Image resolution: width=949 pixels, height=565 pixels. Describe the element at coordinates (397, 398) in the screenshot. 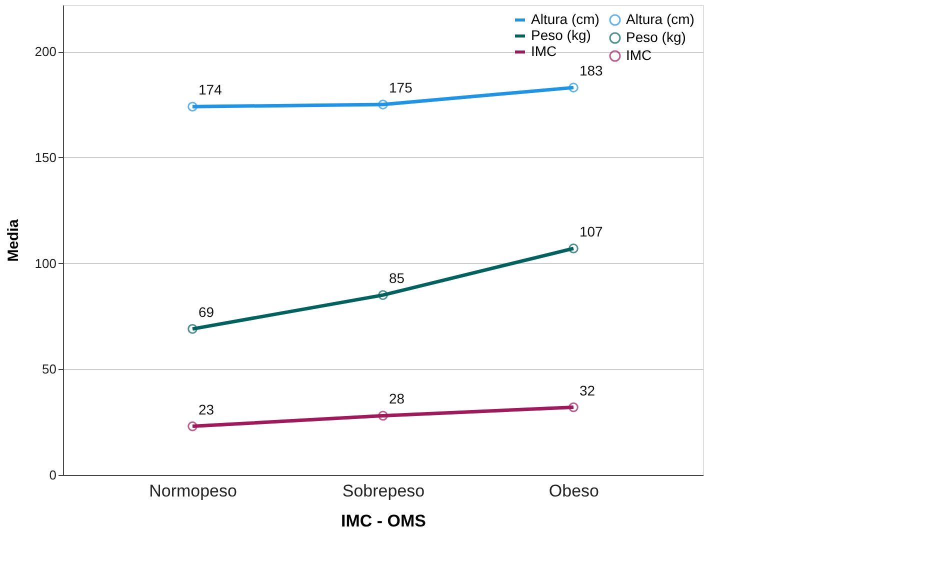

I see `data-label: 28` at that location.